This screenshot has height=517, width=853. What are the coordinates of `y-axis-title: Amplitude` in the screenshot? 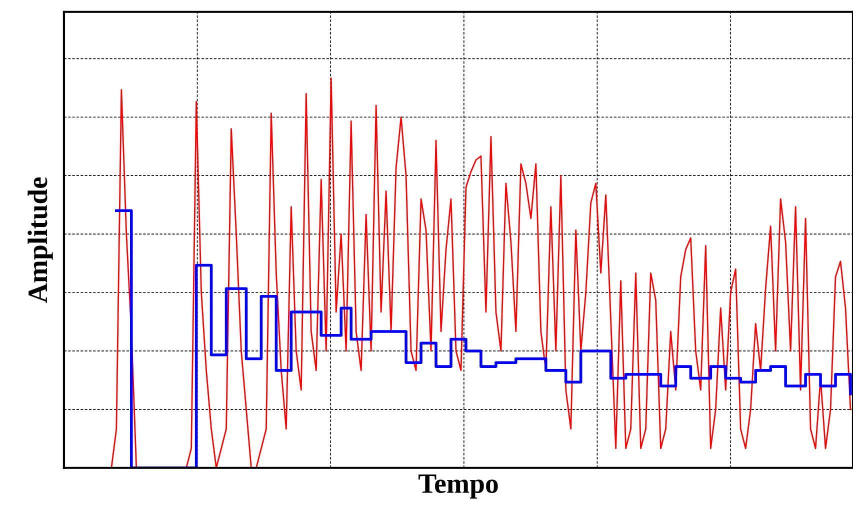 It's located at (40, 240).